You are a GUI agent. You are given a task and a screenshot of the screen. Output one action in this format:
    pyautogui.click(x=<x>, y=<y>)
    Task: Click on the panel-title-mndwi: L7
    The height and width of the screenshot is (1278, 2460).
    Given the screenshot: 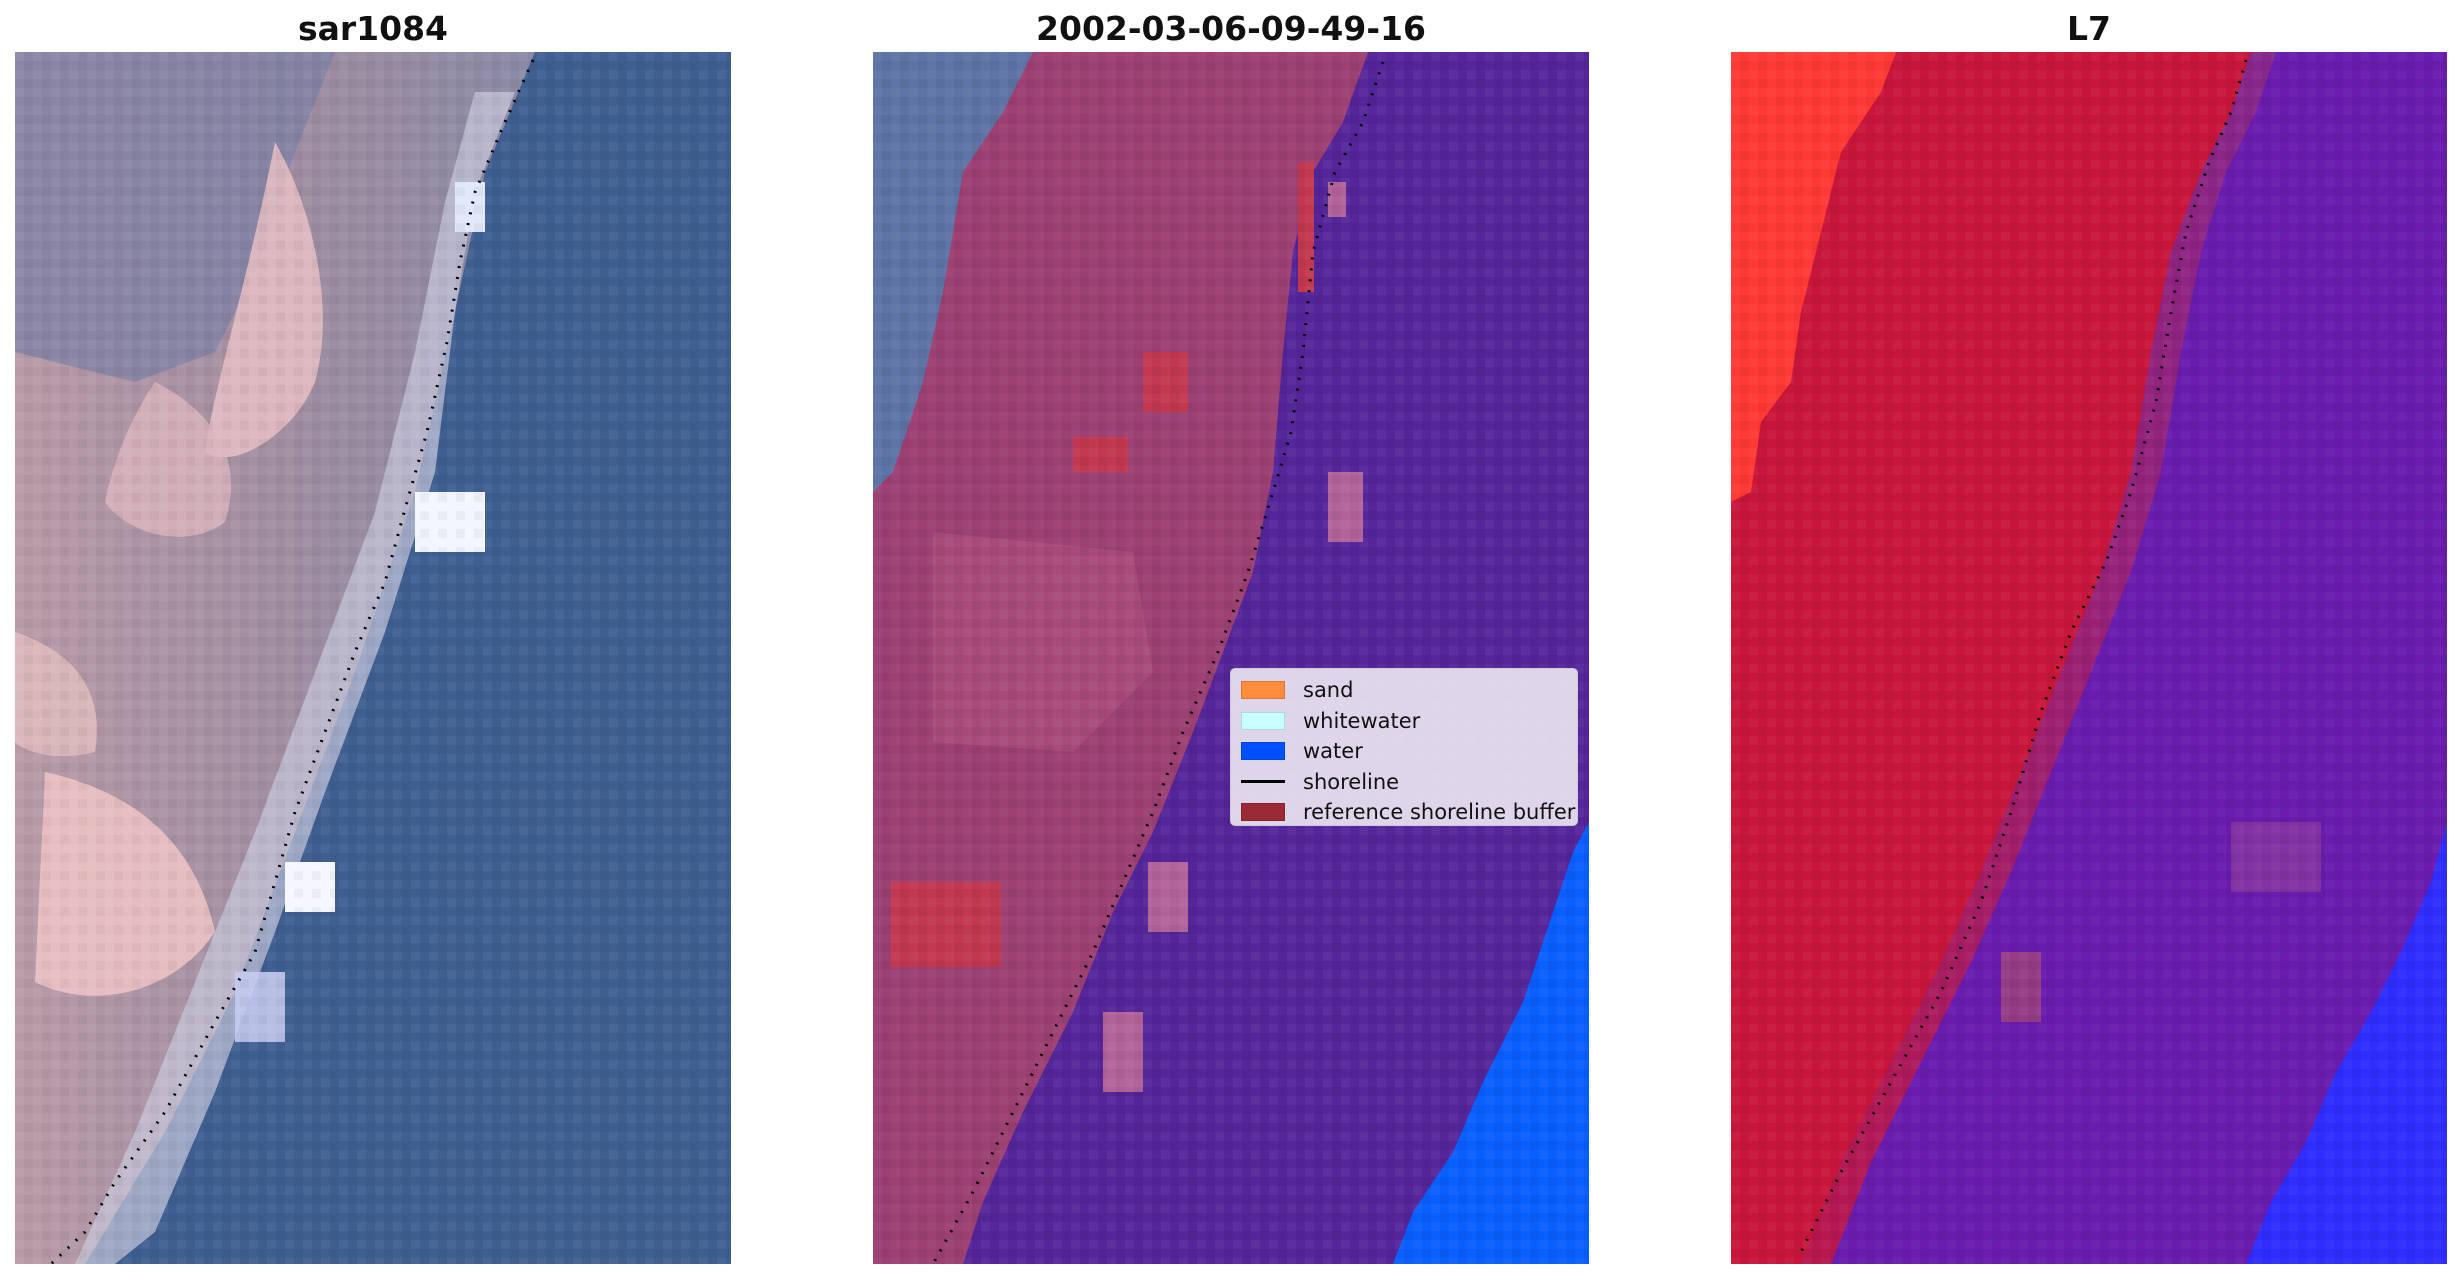 What is the action you would take?
    pyautogui.click(x=2089, y=28)
    